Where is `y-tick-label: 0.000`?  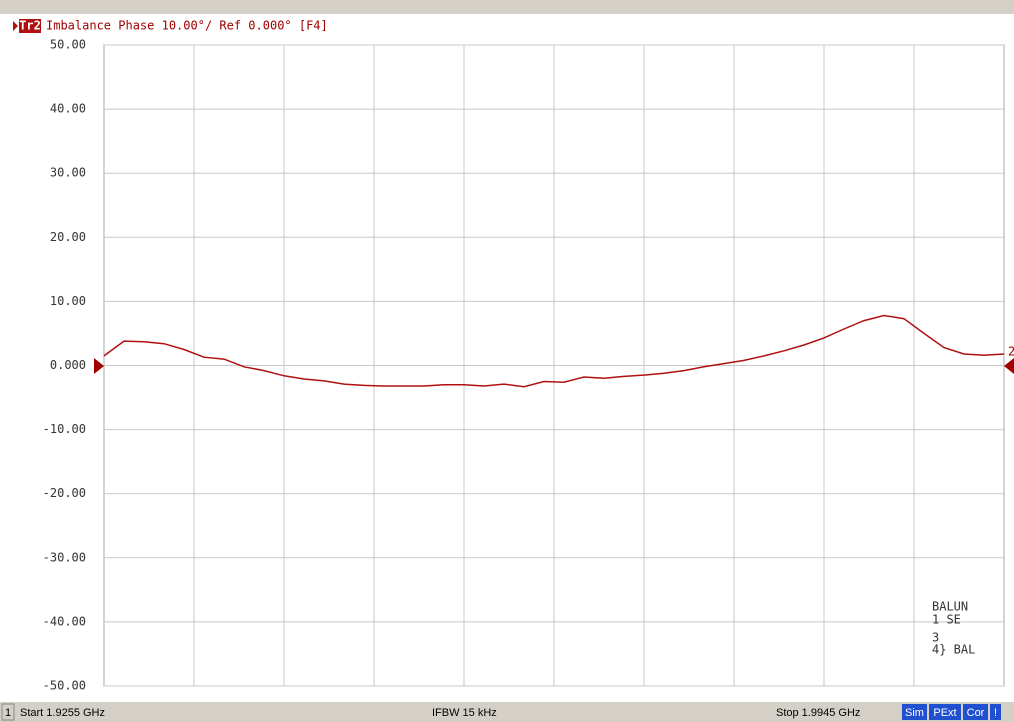
y-tick-label: 0.000 is located at coordinates (68, 365).